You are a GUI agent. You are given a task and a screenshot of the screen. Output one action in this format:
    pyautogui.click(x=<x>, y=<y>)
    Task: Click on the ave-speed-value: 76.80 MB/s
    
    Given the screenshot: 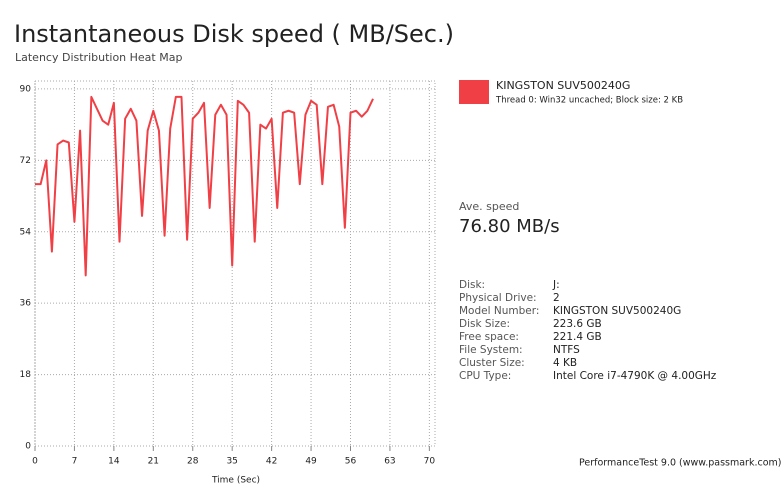 What is the action you would take?
    pyautogui.click(x=509, y=226)
    